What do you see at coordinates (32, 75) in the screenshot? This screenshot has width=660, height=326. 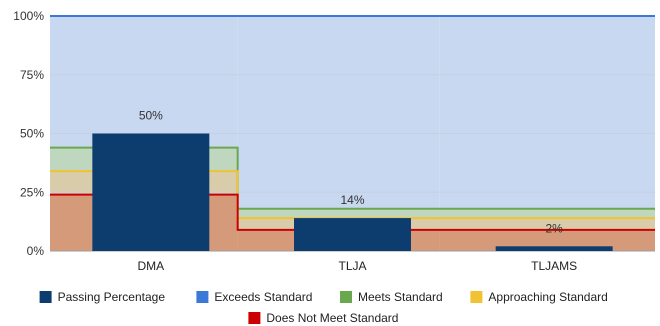 I see `y-tick-label-75: 75%` at bounding box center [32, 75].